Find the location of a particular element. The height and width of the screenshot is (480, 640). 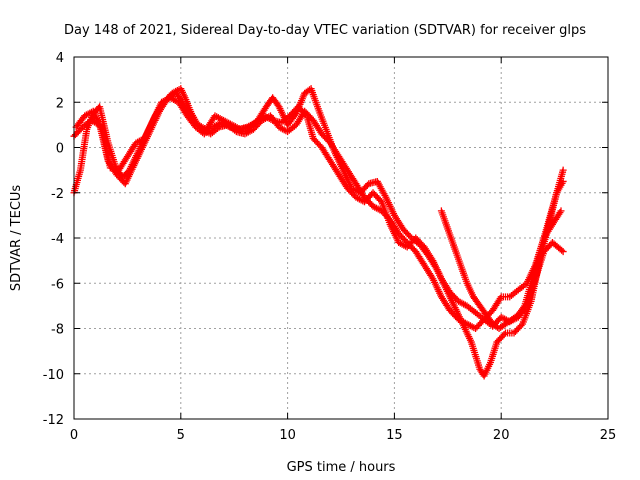

y-tick-label: -4 is located at coordinates (57, 239).